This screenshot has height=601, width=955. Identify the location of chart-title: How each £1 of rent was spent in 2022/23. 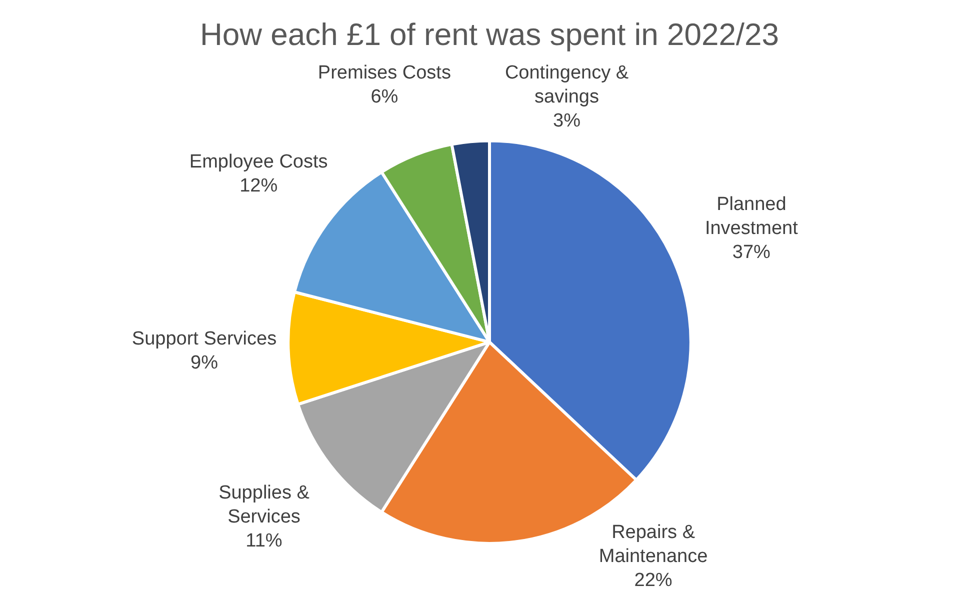
(490, 34).